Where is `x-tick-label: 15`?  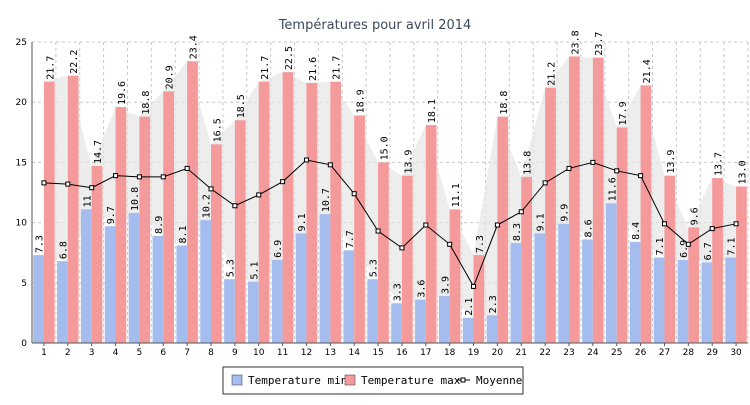
x-tick-label: 15 is located at coordinates (377, 353).